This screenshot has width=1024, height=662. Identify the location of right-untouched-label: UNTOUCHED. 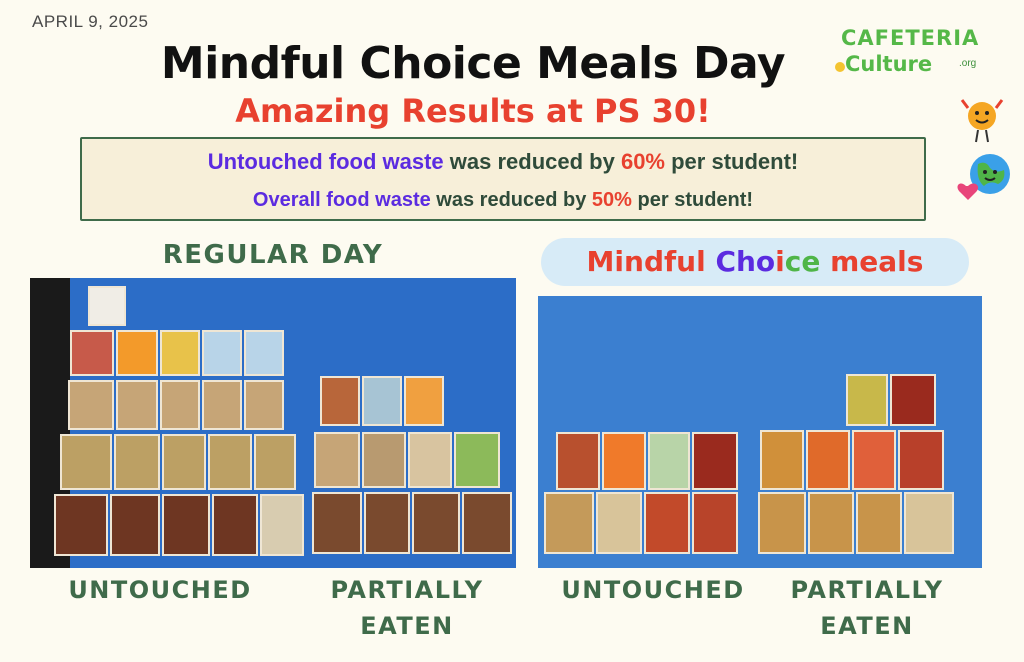
(653, 590).